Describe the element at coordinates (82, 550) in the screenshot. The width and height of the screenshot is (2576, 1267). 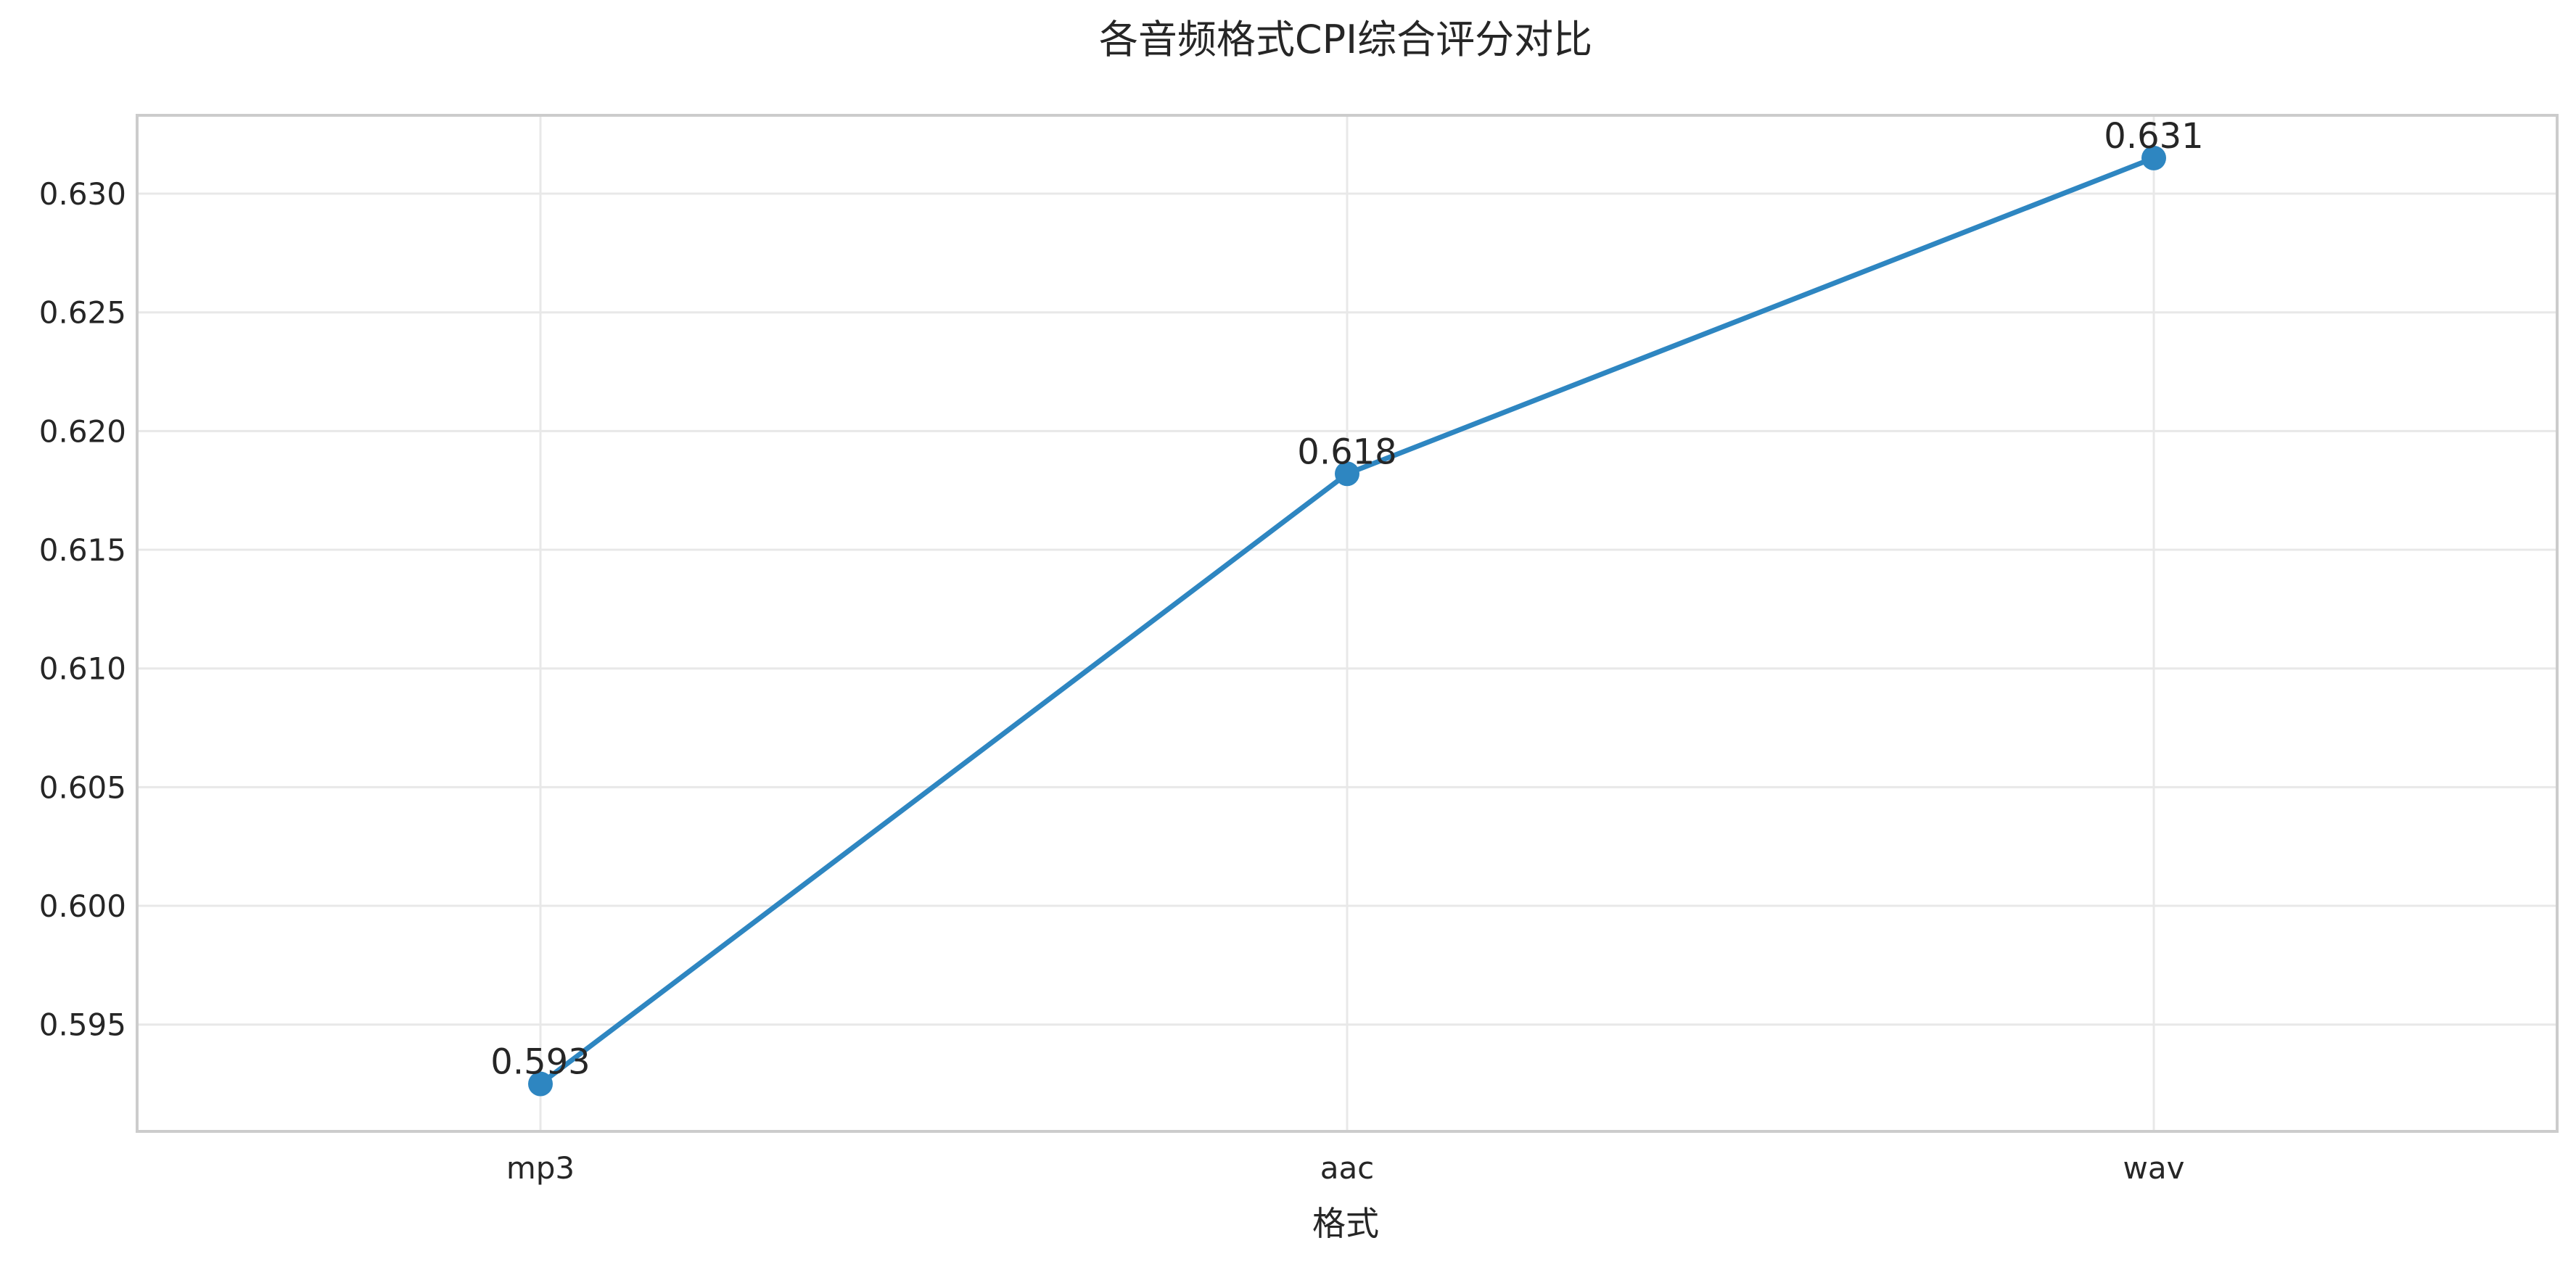
I see `y-tick-label: 0.615` at that location.